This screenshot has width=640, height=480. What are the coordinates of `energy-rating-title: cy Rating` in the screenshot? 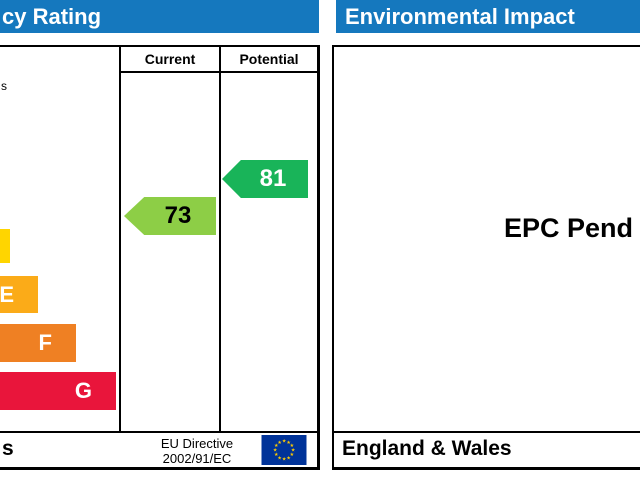 It's located at (52, 16).